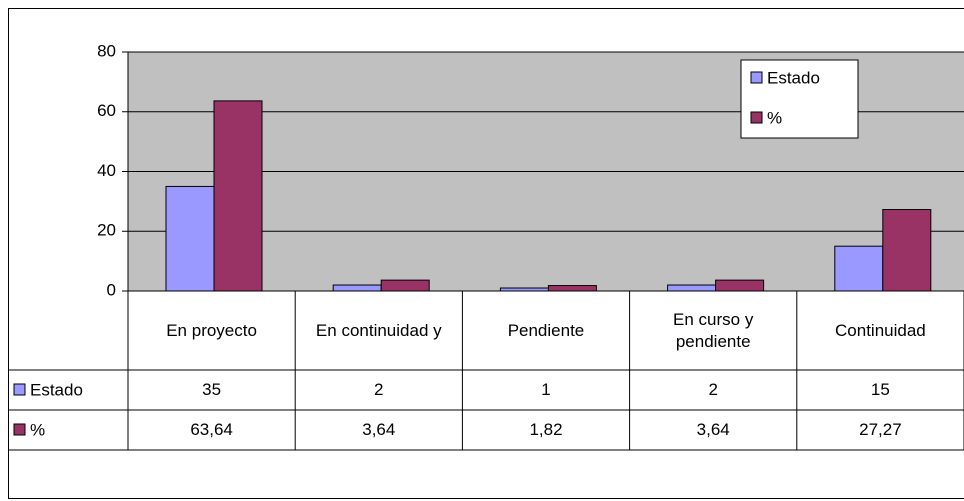 The width and height of the screenshot is (964, 501). Describe the element at coordinates (793, 77) in the screenshot. I see `legend-label: Estado` at that location.